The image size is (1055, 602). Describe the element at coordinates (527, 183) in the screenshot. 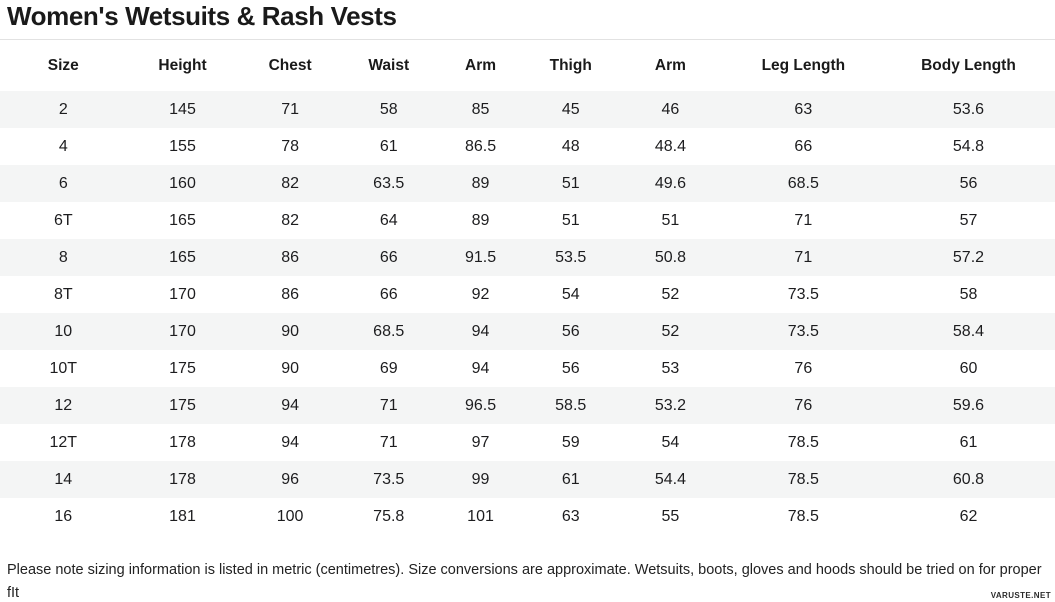

I see `table-row: 6 160 82 63.5 89 51 49.6 68.5 56` at that location.